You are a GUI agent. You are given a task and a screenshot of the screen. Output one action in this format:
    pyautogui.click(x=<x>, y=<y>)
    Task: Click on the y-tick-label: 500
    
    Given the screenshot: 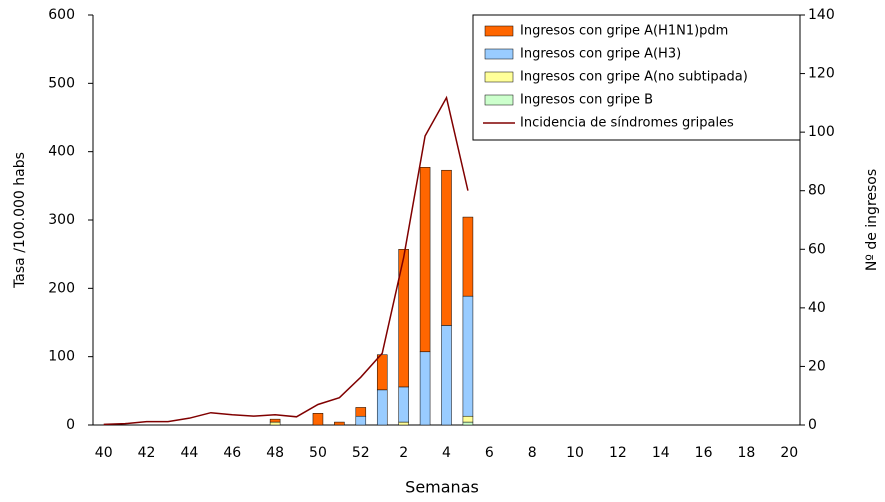 What is the action you would take?
    pyautogui.click(x=61, y=83)
    